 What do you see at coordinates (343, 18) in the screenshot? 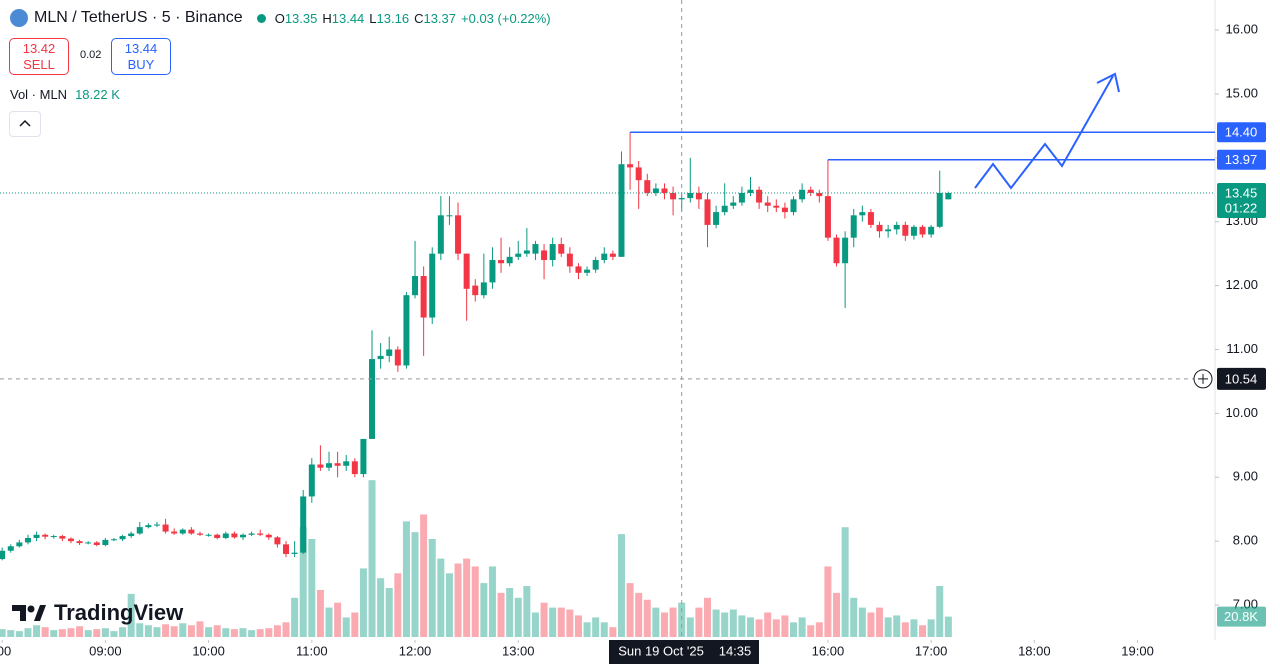
I see `ohlc-high: H13.44` at bounding box center [343, 18].